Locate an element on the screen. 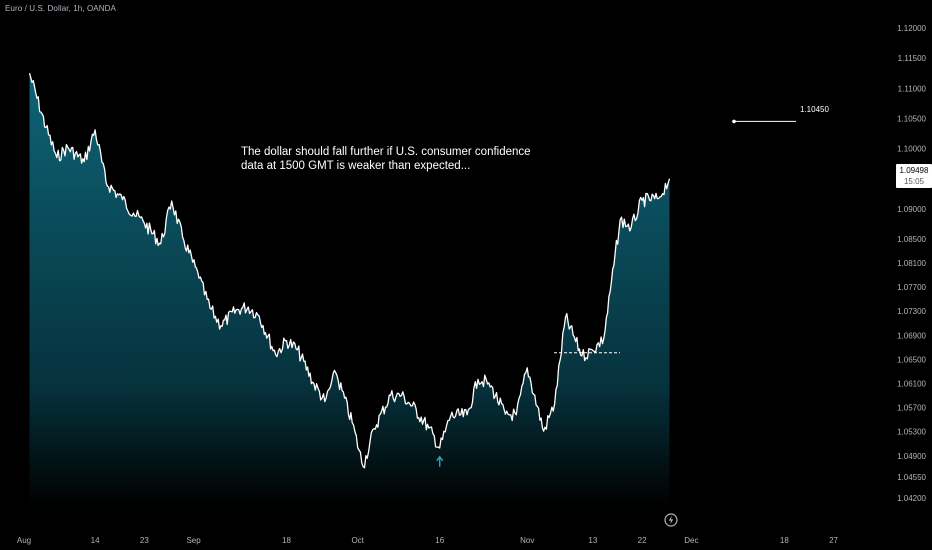 Image resolution: width=932 pixels, height=550 pixels. x-tick-label: Sep is located at coordinates (193, 540).